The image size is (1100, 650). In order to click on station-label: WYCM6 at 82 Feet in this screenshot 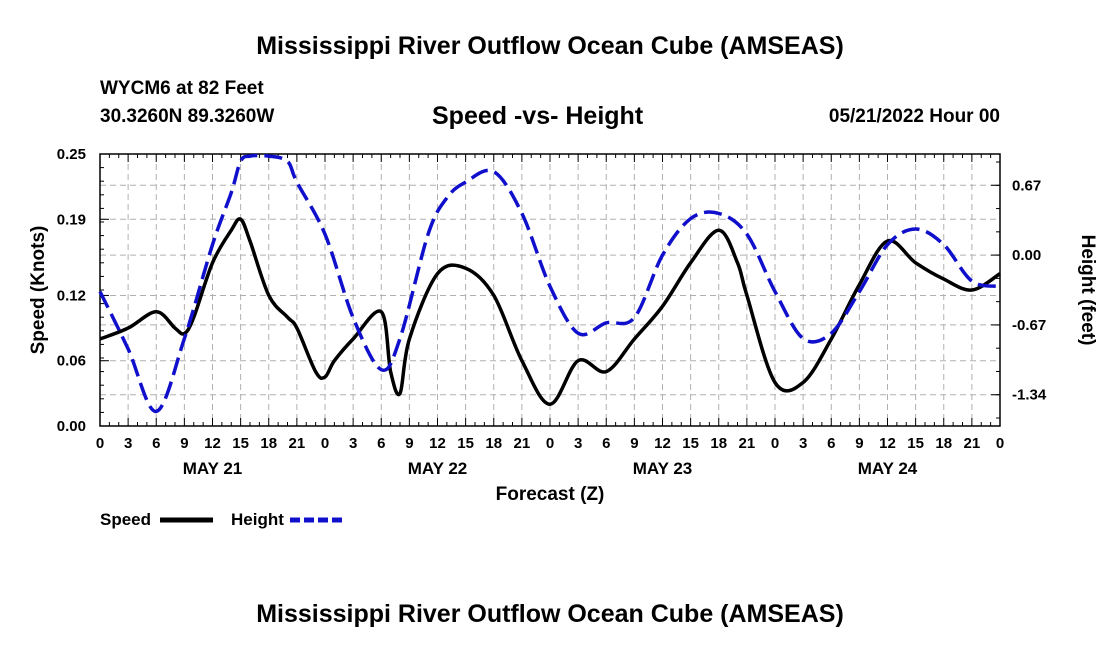, I will do `click(182, 88)`.